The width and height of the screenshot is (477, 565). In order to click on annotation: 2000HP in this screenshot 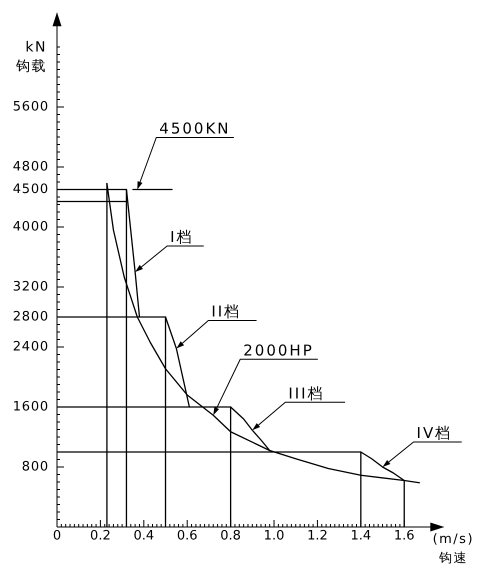, I will do `click(278, 350)`.